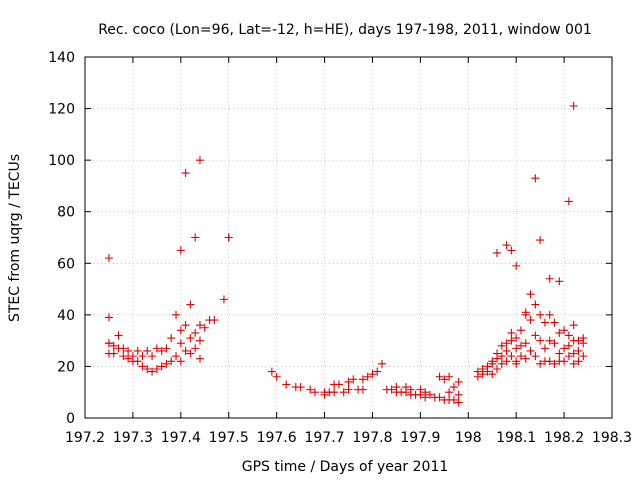  Describe the element at coordinates (66, 316) in the screenshot. I see `y-tick-label: 40` at that location.